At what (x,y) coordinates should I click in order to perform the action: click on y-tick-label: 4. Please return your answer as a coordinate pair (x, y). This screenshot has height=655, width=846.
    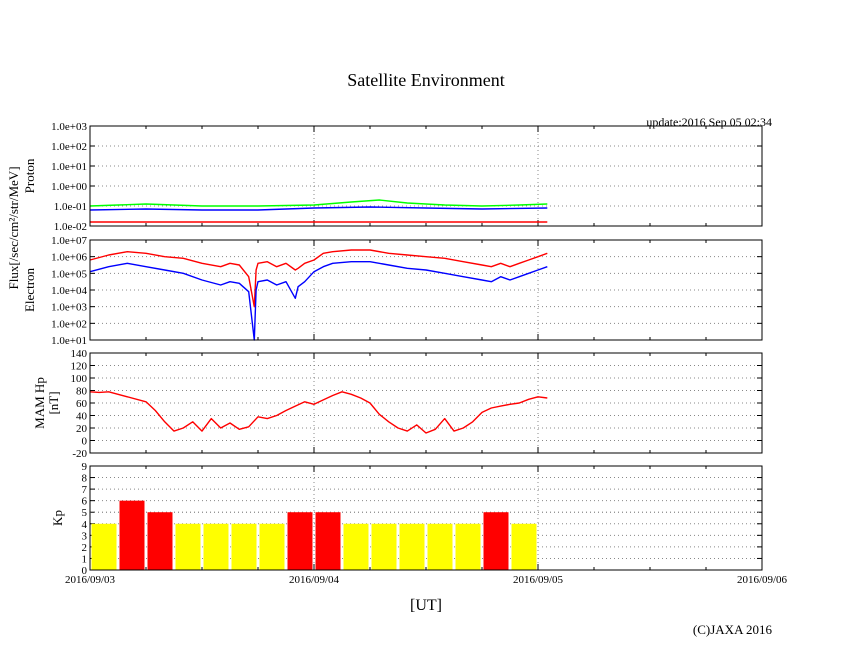
    Looking at the image, I should click on (85, 525).